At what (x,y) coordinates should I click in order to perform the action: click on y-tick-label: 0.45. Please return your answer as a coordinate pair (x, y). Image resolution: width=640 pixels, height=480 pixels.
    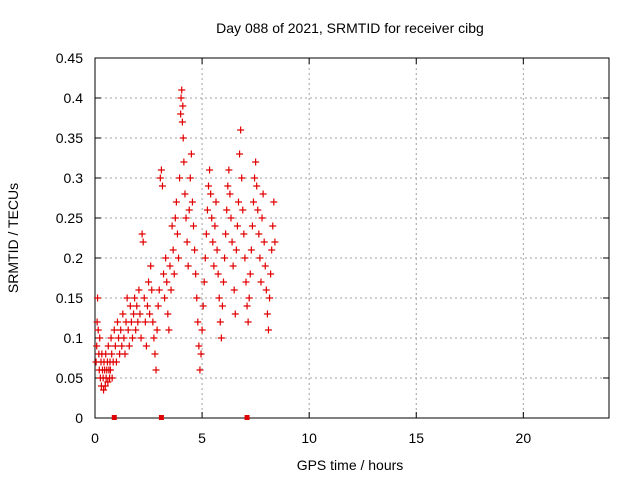
    Looking at the image, I should click on (69, 58).